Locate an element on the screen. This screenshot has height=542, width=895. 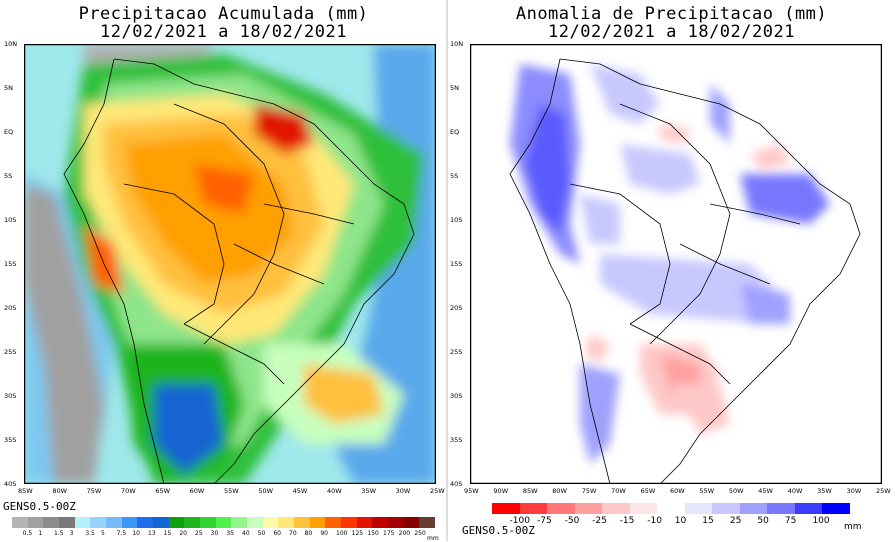
lon-tick-label: 70W is located at coordinates (128, 491).